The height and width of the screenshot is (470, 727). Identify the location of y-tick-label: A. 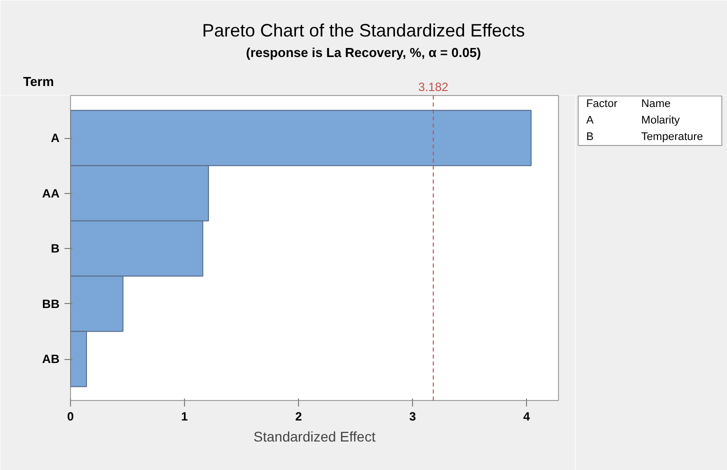
(55, 138).